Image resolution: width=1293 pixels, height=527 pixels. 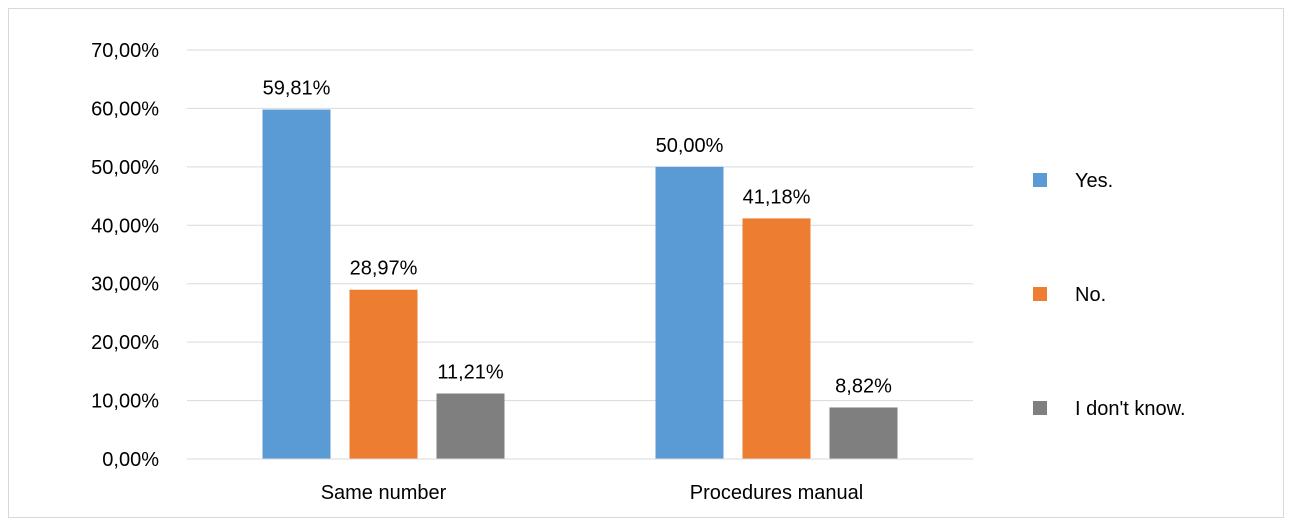 What do you see at coordinates (777, 197) in the screenshot?
I see `bar-data-label: 41,18%` at bounding box center [777, 197].